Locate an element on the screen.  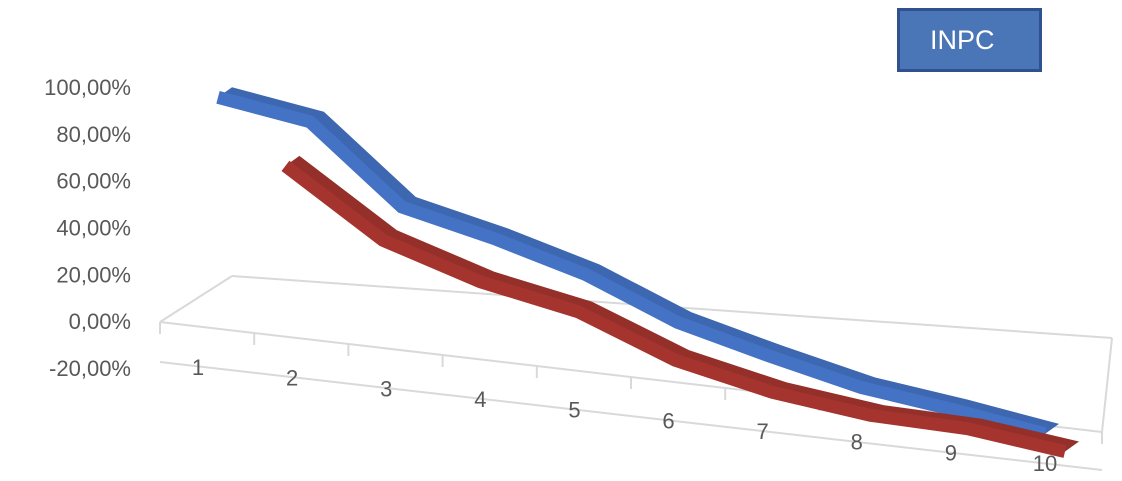
legend-box: INPC is located at coordinates (969, 40).